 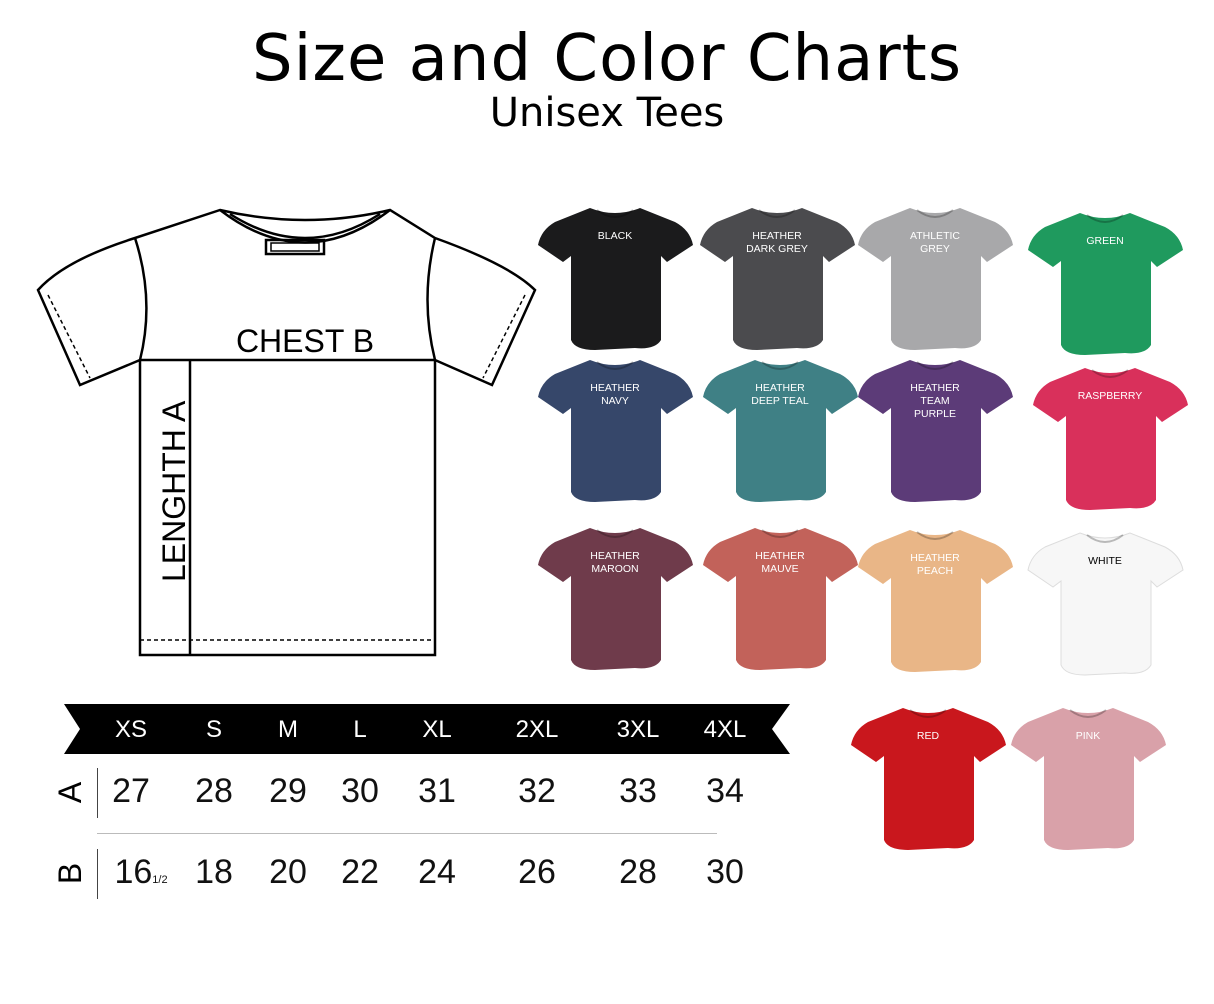 What do you see at coordinates (214, 729) in the screenshot?
I see `size-header: S` at bounding box center [214, 729].